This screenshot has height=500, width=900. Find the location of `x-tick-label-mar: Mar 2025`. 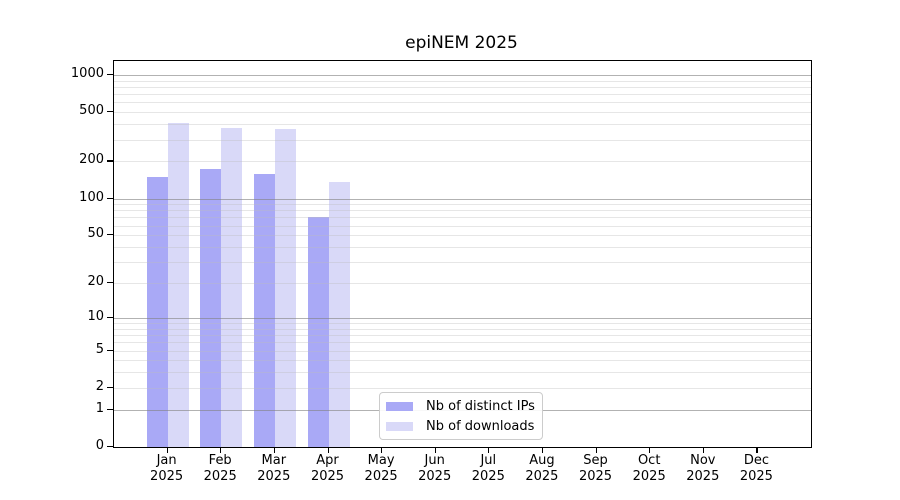

x-tick-label-mar: Mar 2025 is located at coordinates (274, 468).